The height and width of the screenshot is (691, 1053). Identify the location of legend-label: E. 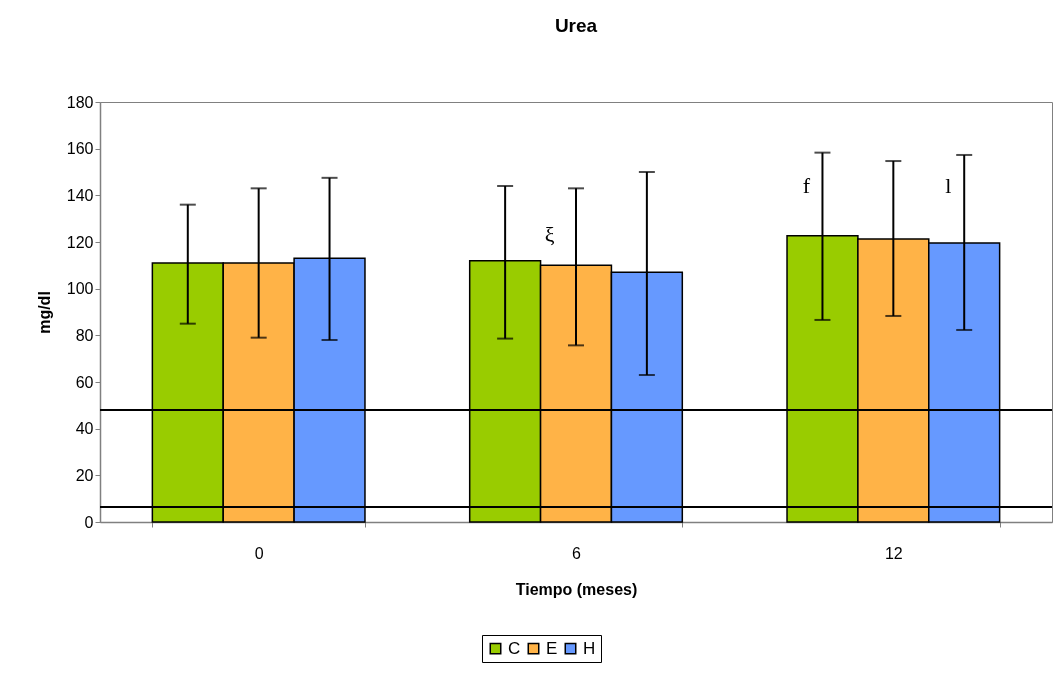
(552, 648).